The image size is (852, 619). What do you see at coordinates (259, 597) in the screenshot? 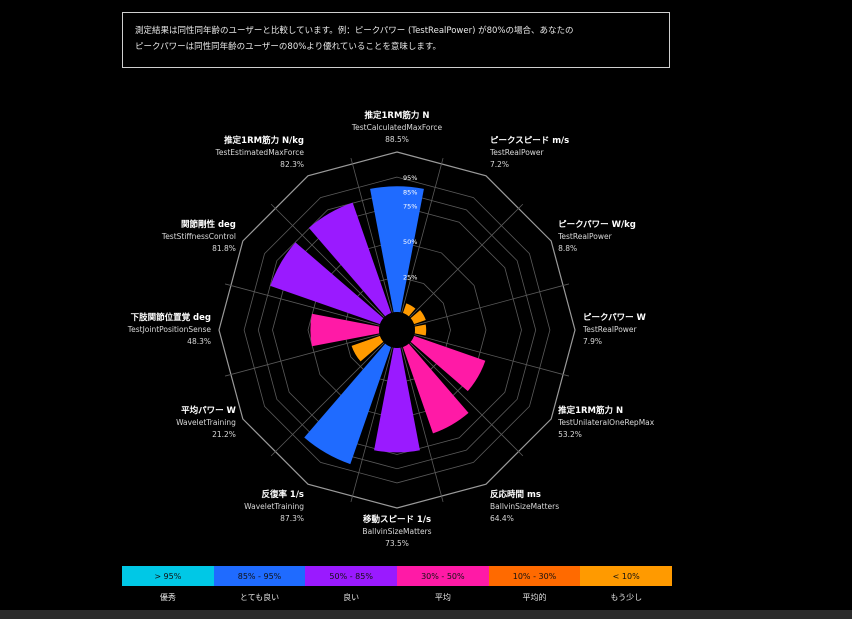
I see `legend-label-1: とても良い` at bounding box center [259, 597].